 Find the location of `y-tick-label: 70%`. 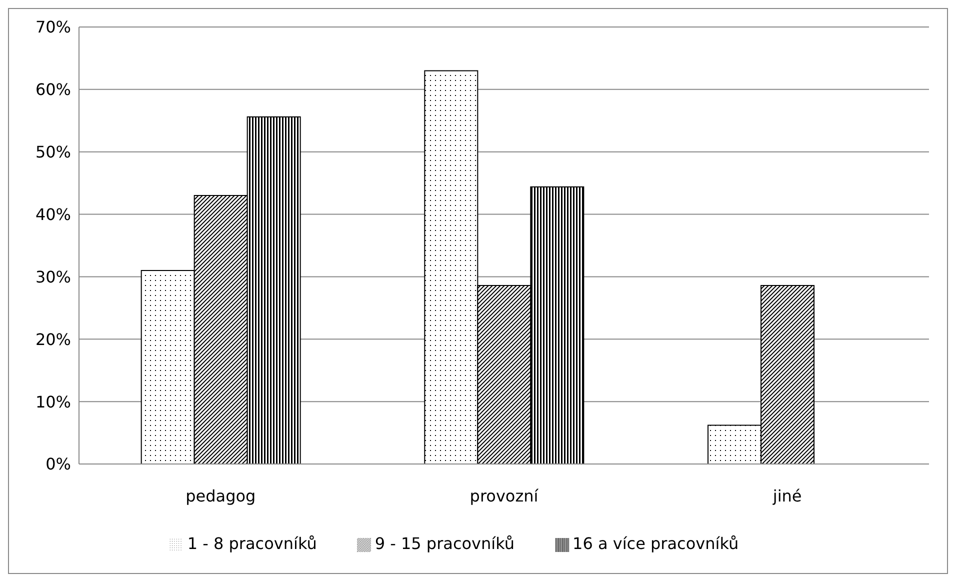

y-tick-label: 70% is located at coordinates (53, 27).